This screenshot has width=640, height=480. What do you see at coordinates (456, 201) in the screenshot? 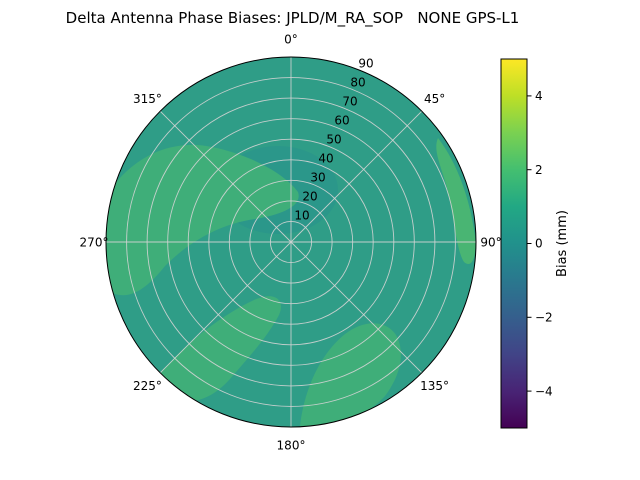
I see `heatmap-region-right-rim` at bounding box center [456, 201].